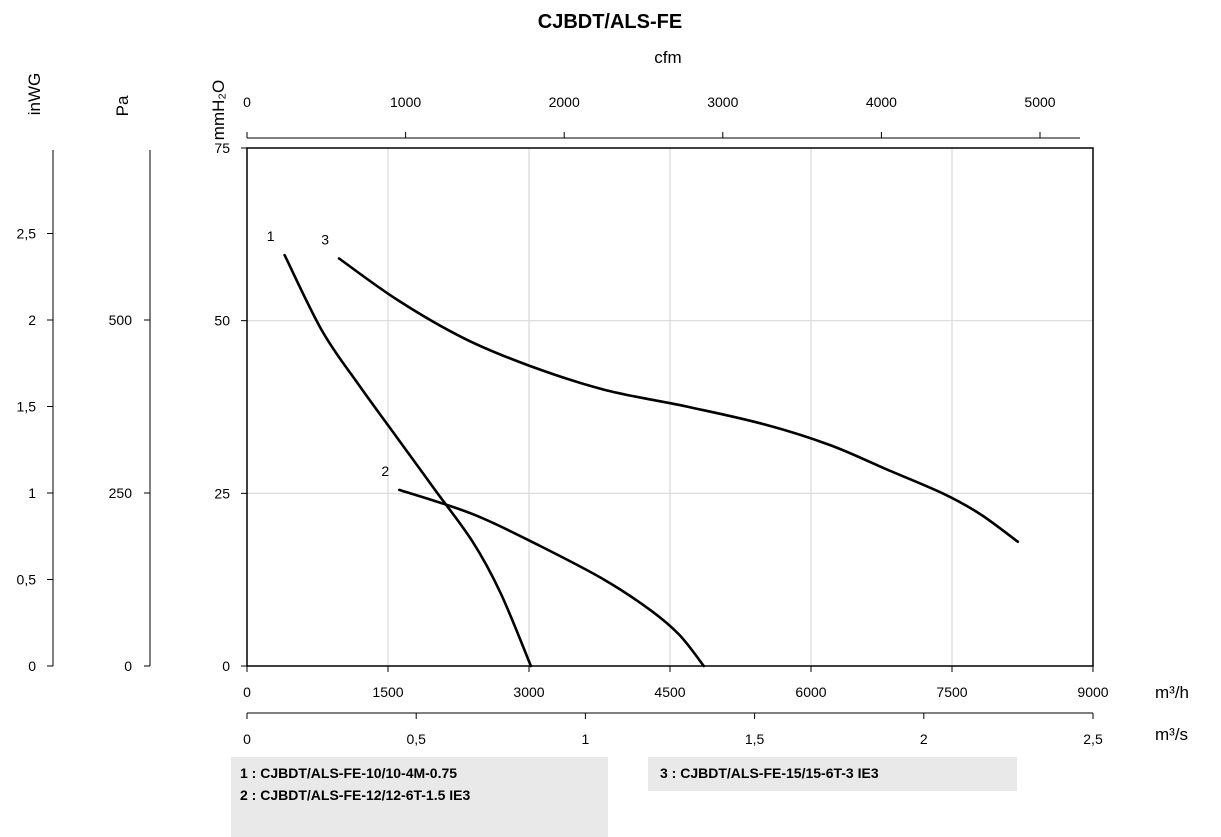 The width and height of the screenshot is (1221, 837). I want to click on legend-entry-1: 1 : CJBDT/ALS-FE-10/10-4M-0.75, so click(348, 773).